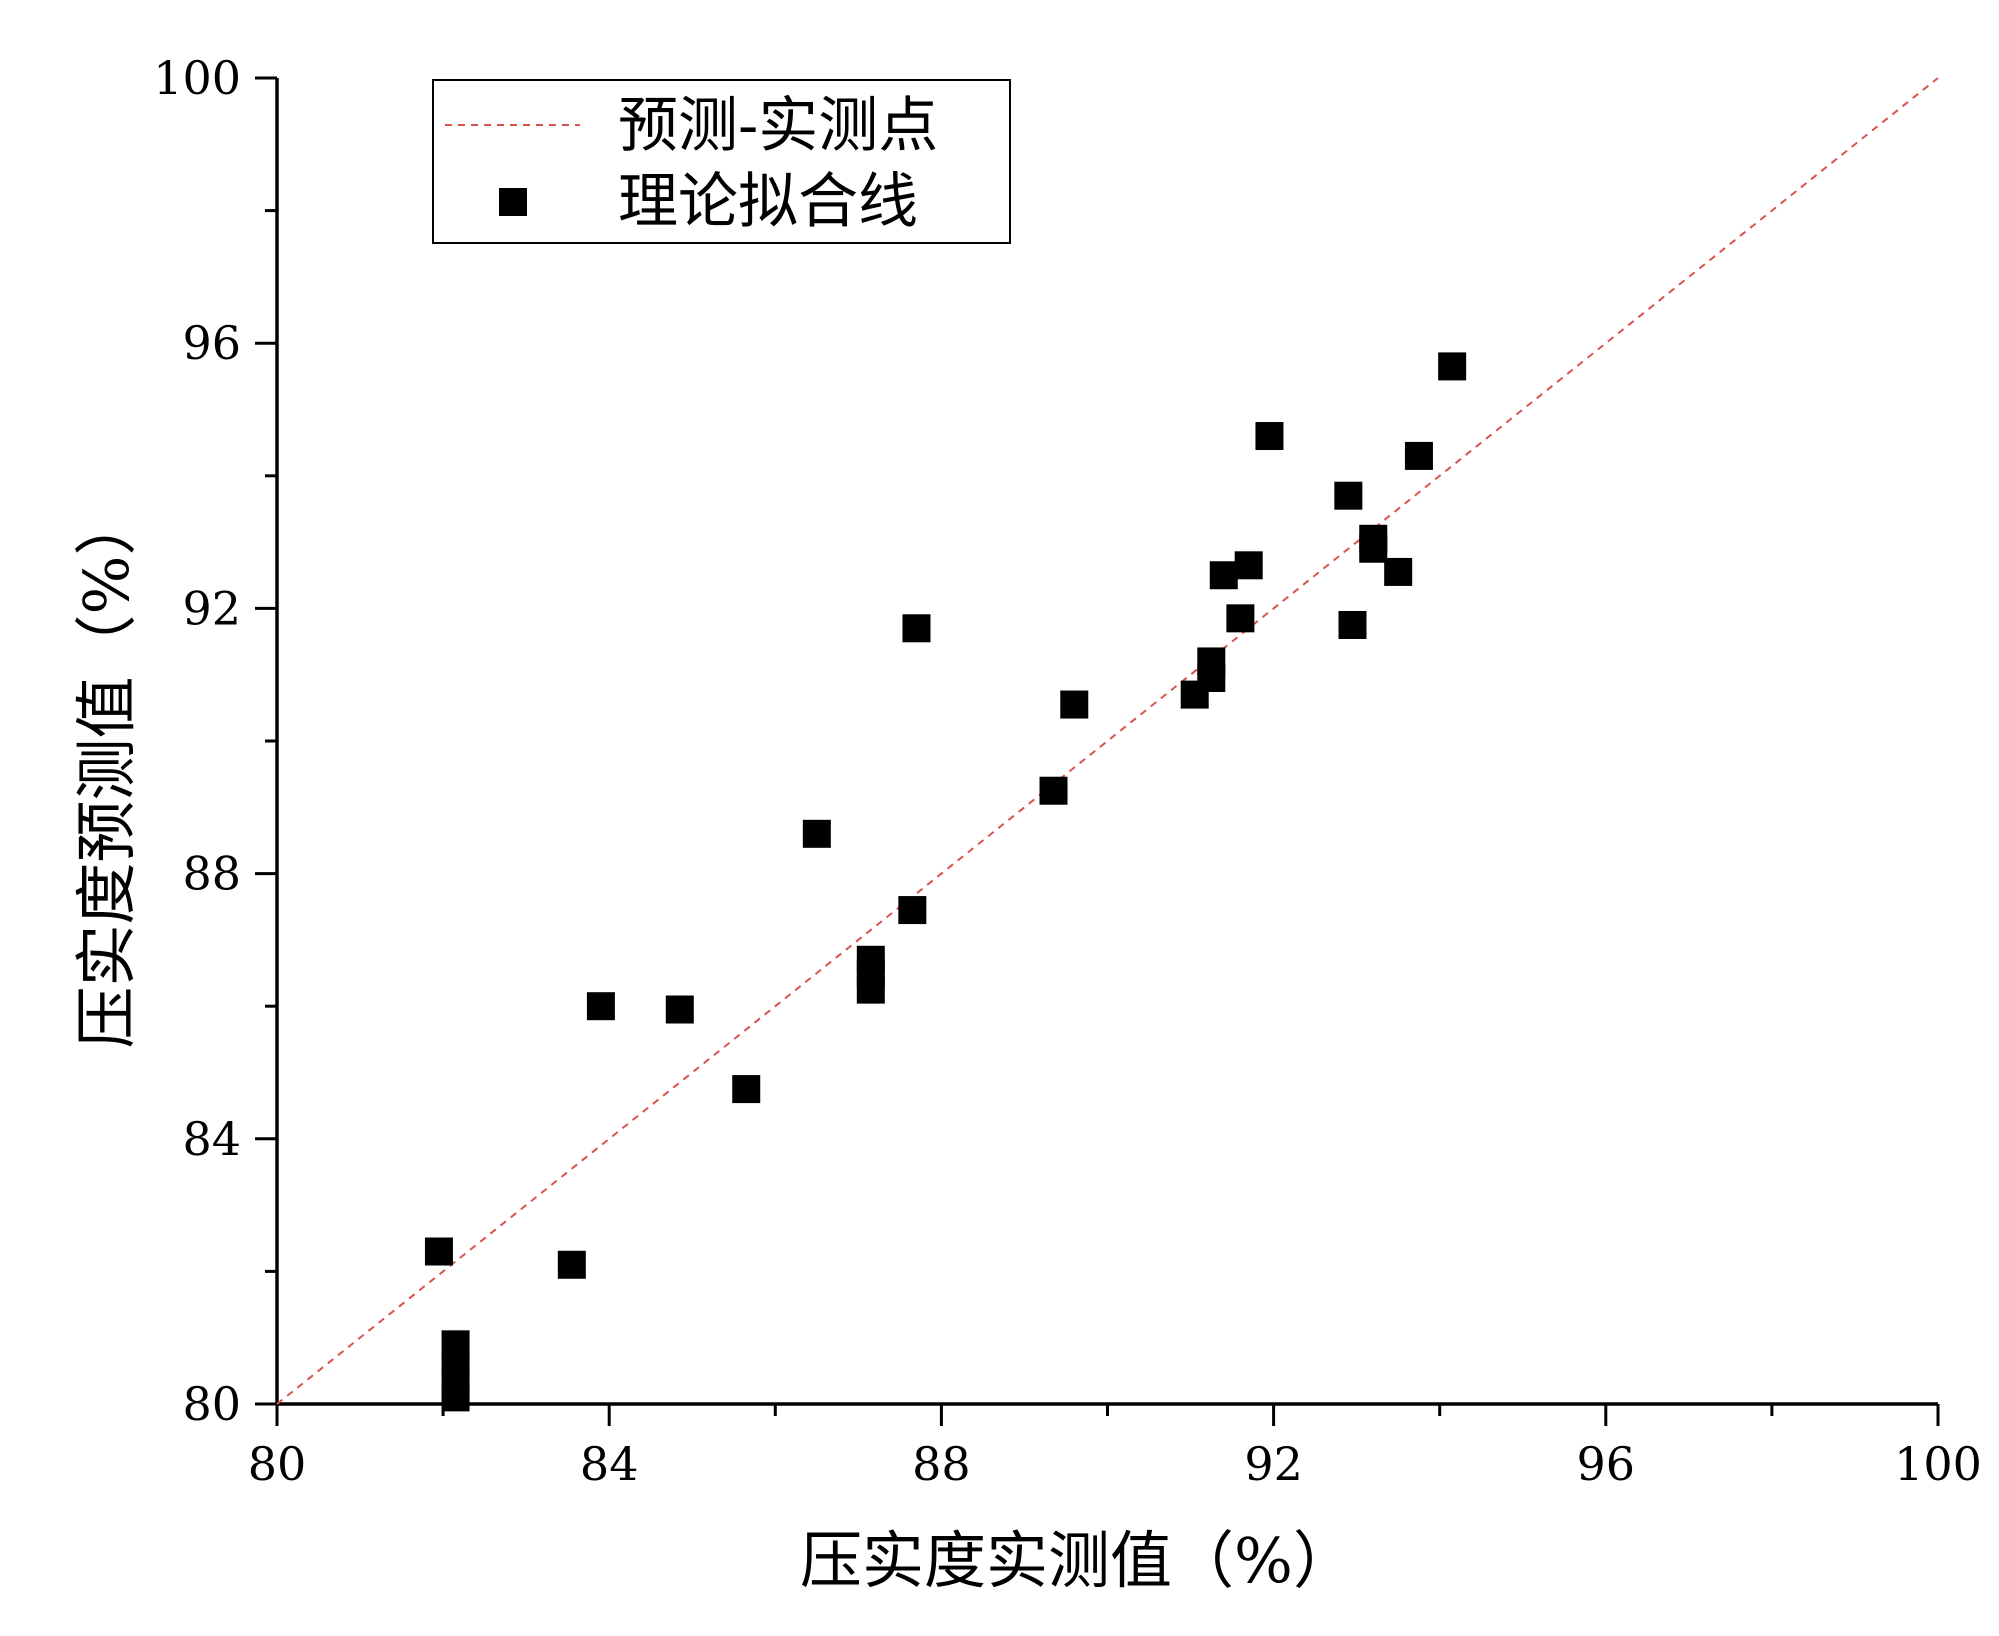  Describe the element at coordinates (609, 1464) in the screenshot. I see `x-tick-label: 84` at that location.